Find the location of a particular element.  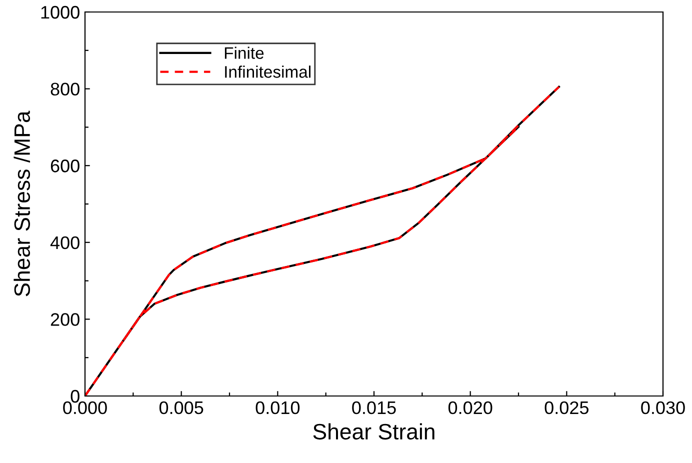

x-tick-label: 0.010 is located at coordinates (278, 407).